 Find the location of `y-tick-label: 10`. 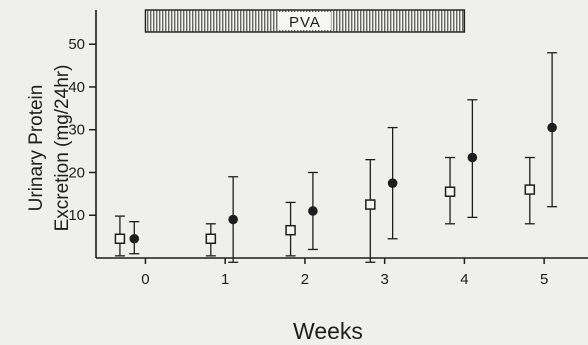

y-tick-label: 10 is located at coordinates (76, 215).